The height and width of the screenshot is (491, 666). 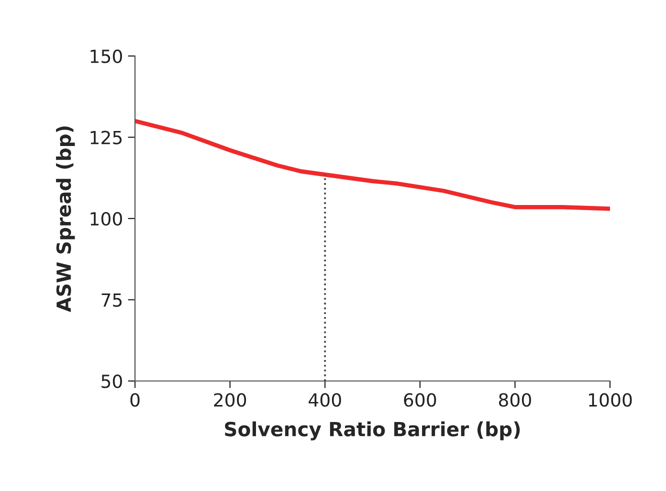 What do you see at coordinates (135, 400) in the screenshot?
I see `x-tick-label: 0` at bounding box center [135, 400].